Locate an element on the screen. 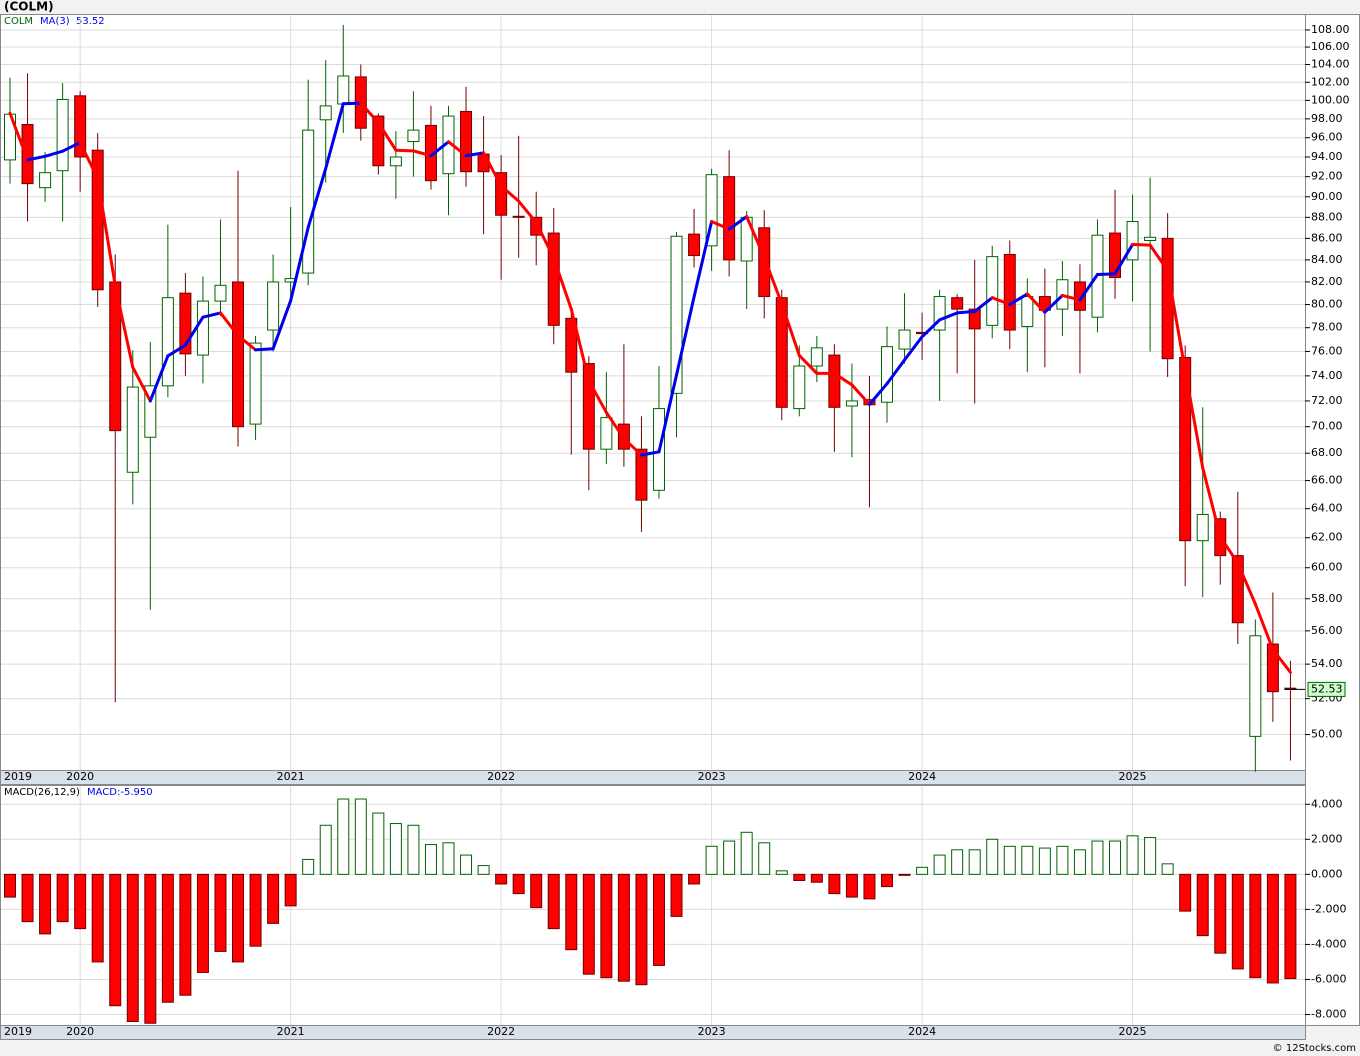 This screenshot has width=1360, height=1056. y-tick-label: -4.000 is located at coordinates (1328, 943).